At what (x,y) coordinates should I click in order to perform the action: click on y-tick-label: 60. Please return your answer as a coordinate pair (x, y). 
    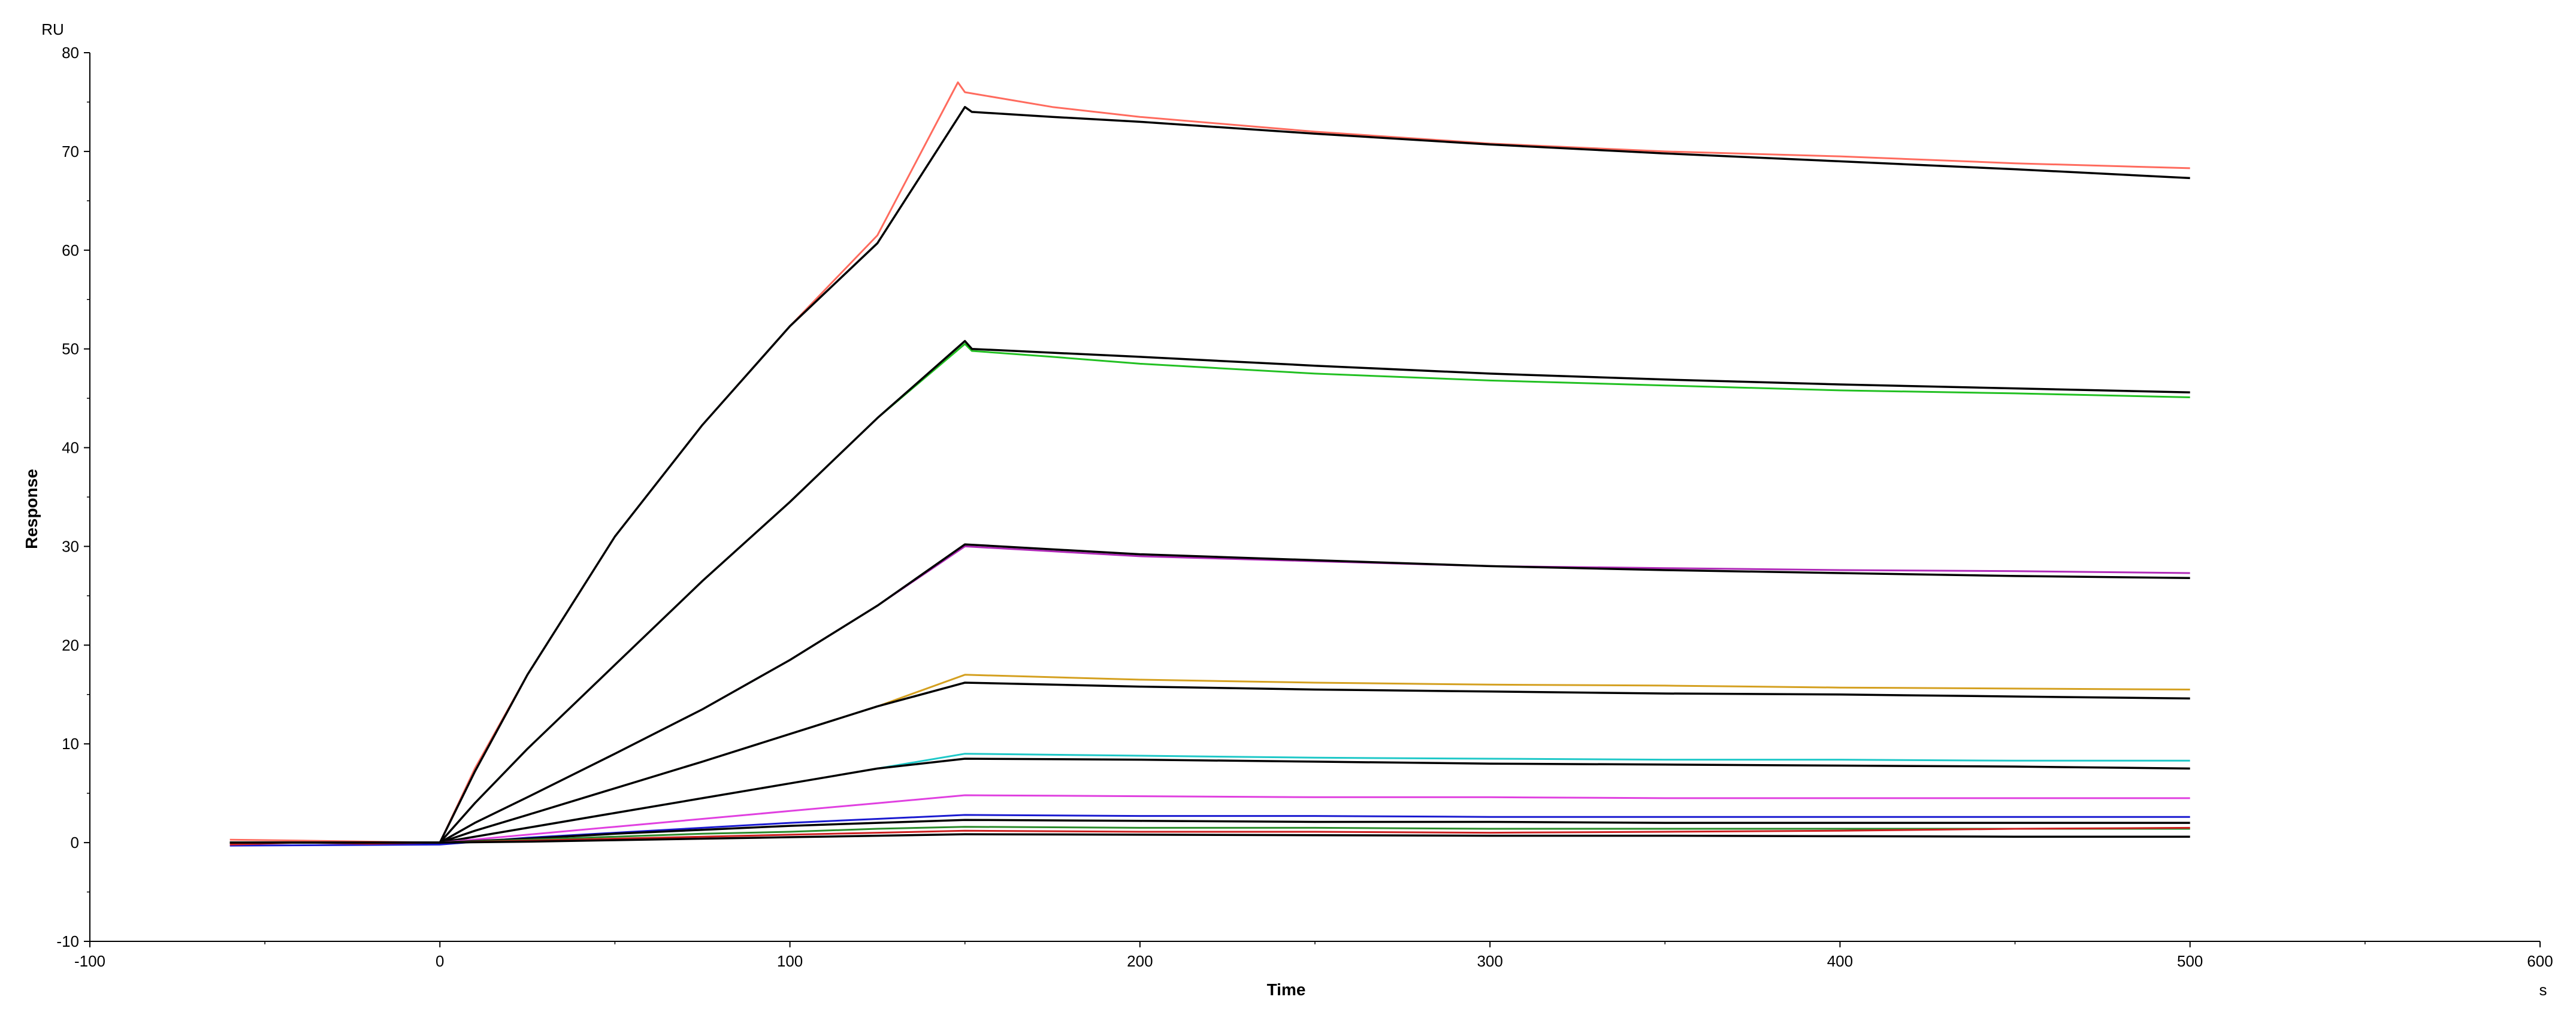
    Looking at the image, I should click on (70, 250).